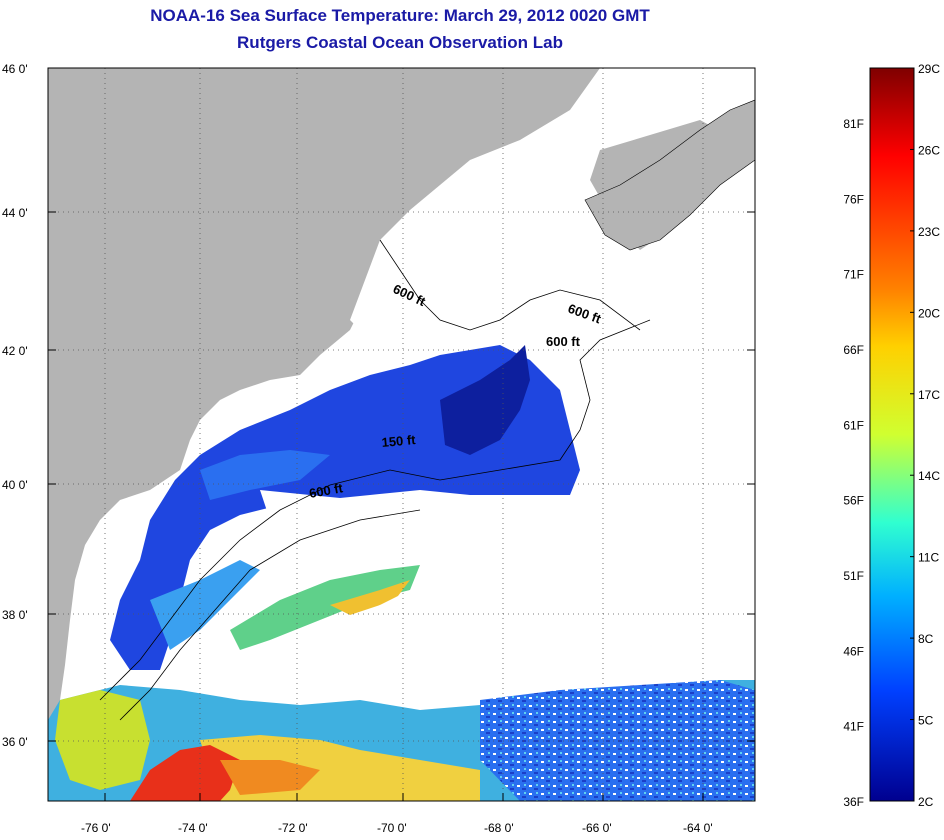 The width and height of the screenshot is (944, 840). Describe the element at coordinates (597, 828) in the screenshot. I see `lon-label-66: -66 0'` at that location.